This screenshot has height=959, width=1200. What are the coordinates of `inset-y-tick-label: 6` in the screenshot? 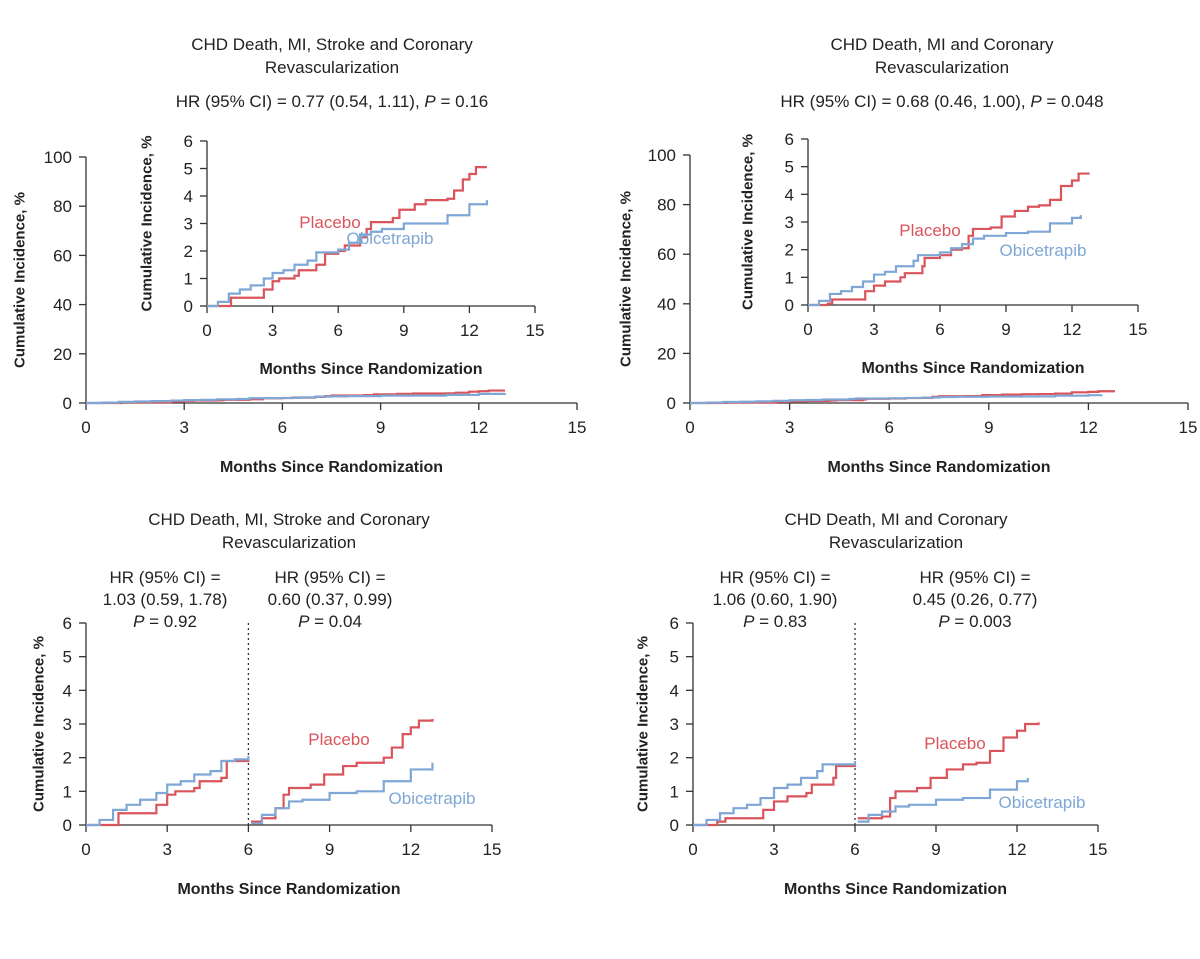 It's located at (789, 139).